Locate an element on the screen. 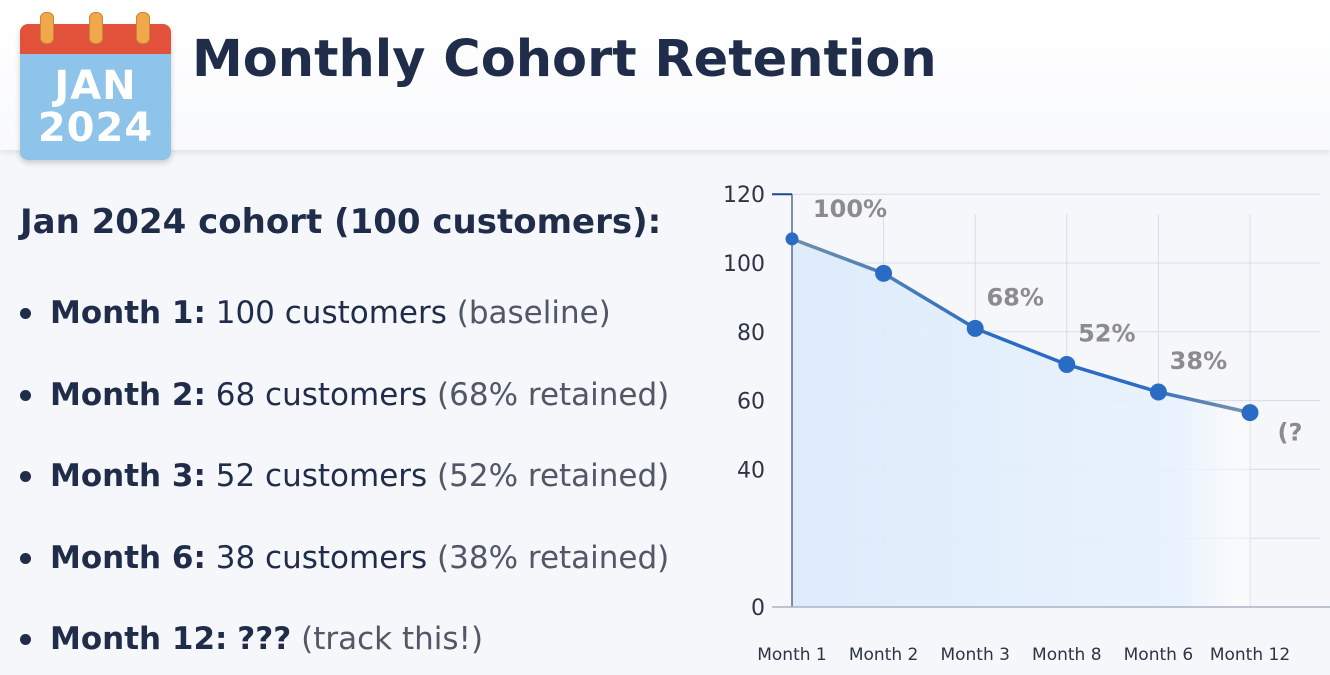  bullet-count: 100 customers is located at coordinates (331, 313).